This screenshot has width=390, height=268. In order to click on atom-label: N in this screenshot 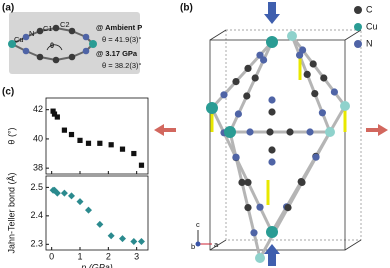, I will do `click(31, 33)`.